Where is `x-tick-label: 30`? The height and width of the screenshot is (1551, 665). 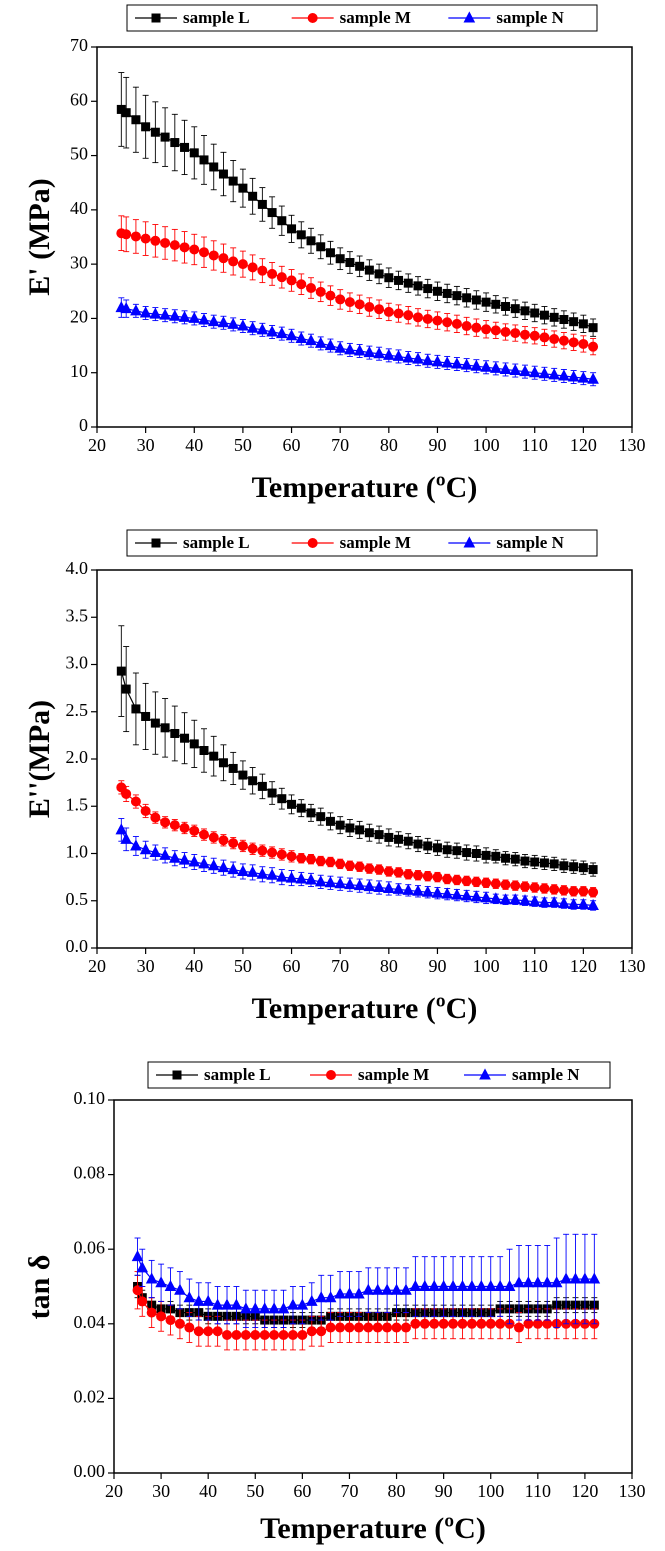
x-tick-label: 30 is located at coordinates (146, 445).